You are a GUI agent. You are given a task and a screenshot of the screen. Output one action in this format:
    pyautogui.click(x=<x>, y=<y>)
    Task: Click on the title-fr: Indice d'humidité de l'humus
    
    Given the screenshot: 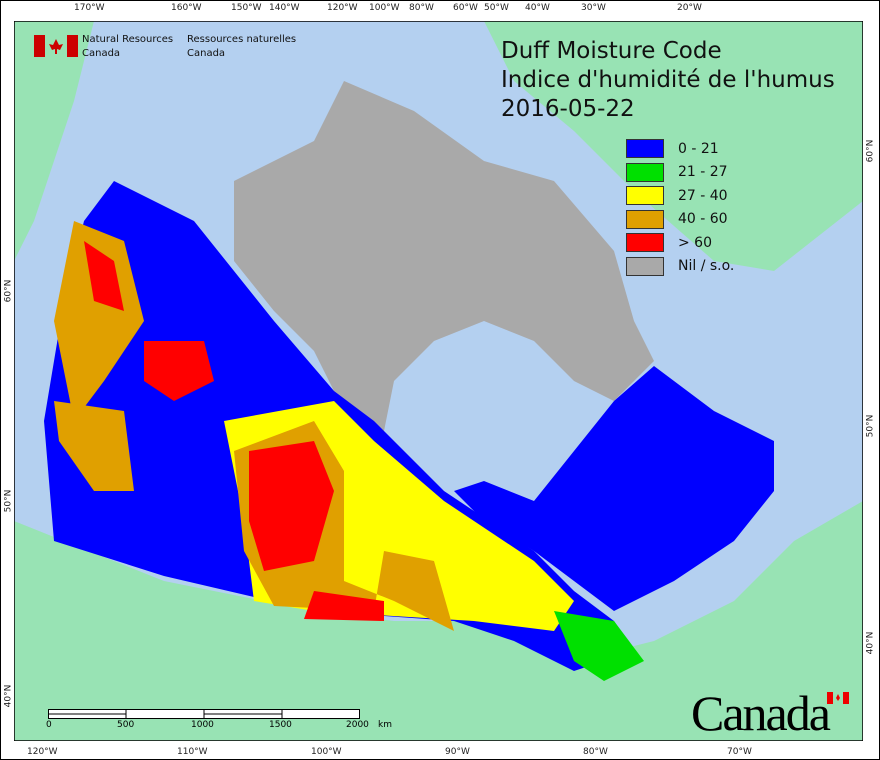 What is the action you would take?
    pyautogui.click(x=668, y=80)
    